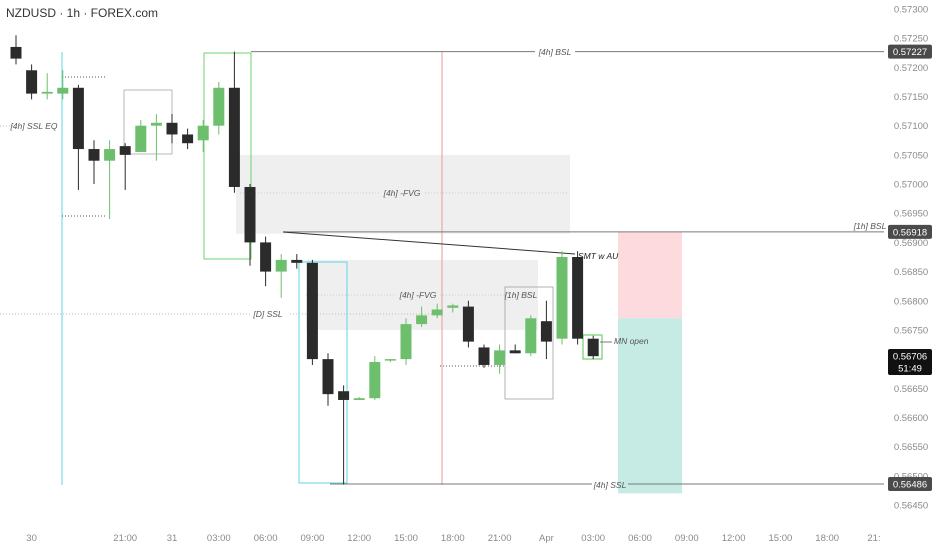  I want to click on price-tick-label: 0.57200, so click(911, 68).